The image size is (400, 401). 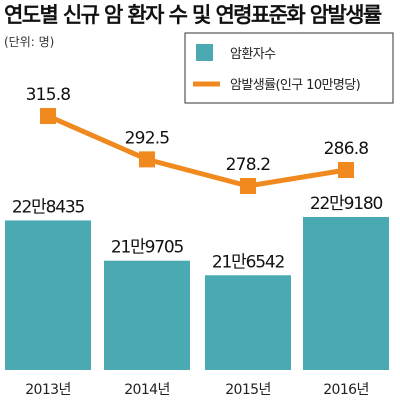 What do you see at coordinates (248, 165) in the screenshot?
I see `rate-label: 278.2` at bounding box center [248, 165].